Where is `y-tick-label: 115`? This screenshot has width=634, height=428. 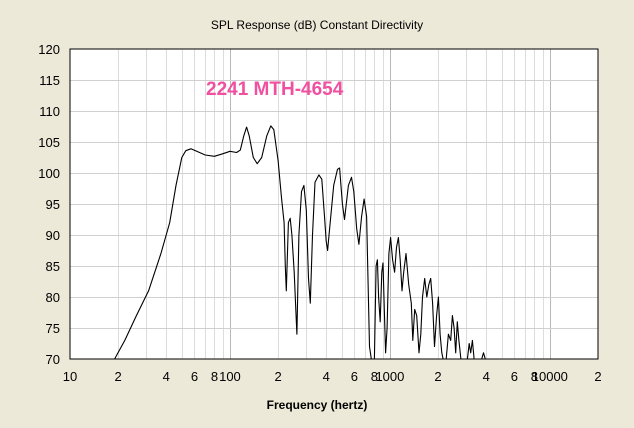
y-tick-label: 115 is located at coordinates (49, 80).